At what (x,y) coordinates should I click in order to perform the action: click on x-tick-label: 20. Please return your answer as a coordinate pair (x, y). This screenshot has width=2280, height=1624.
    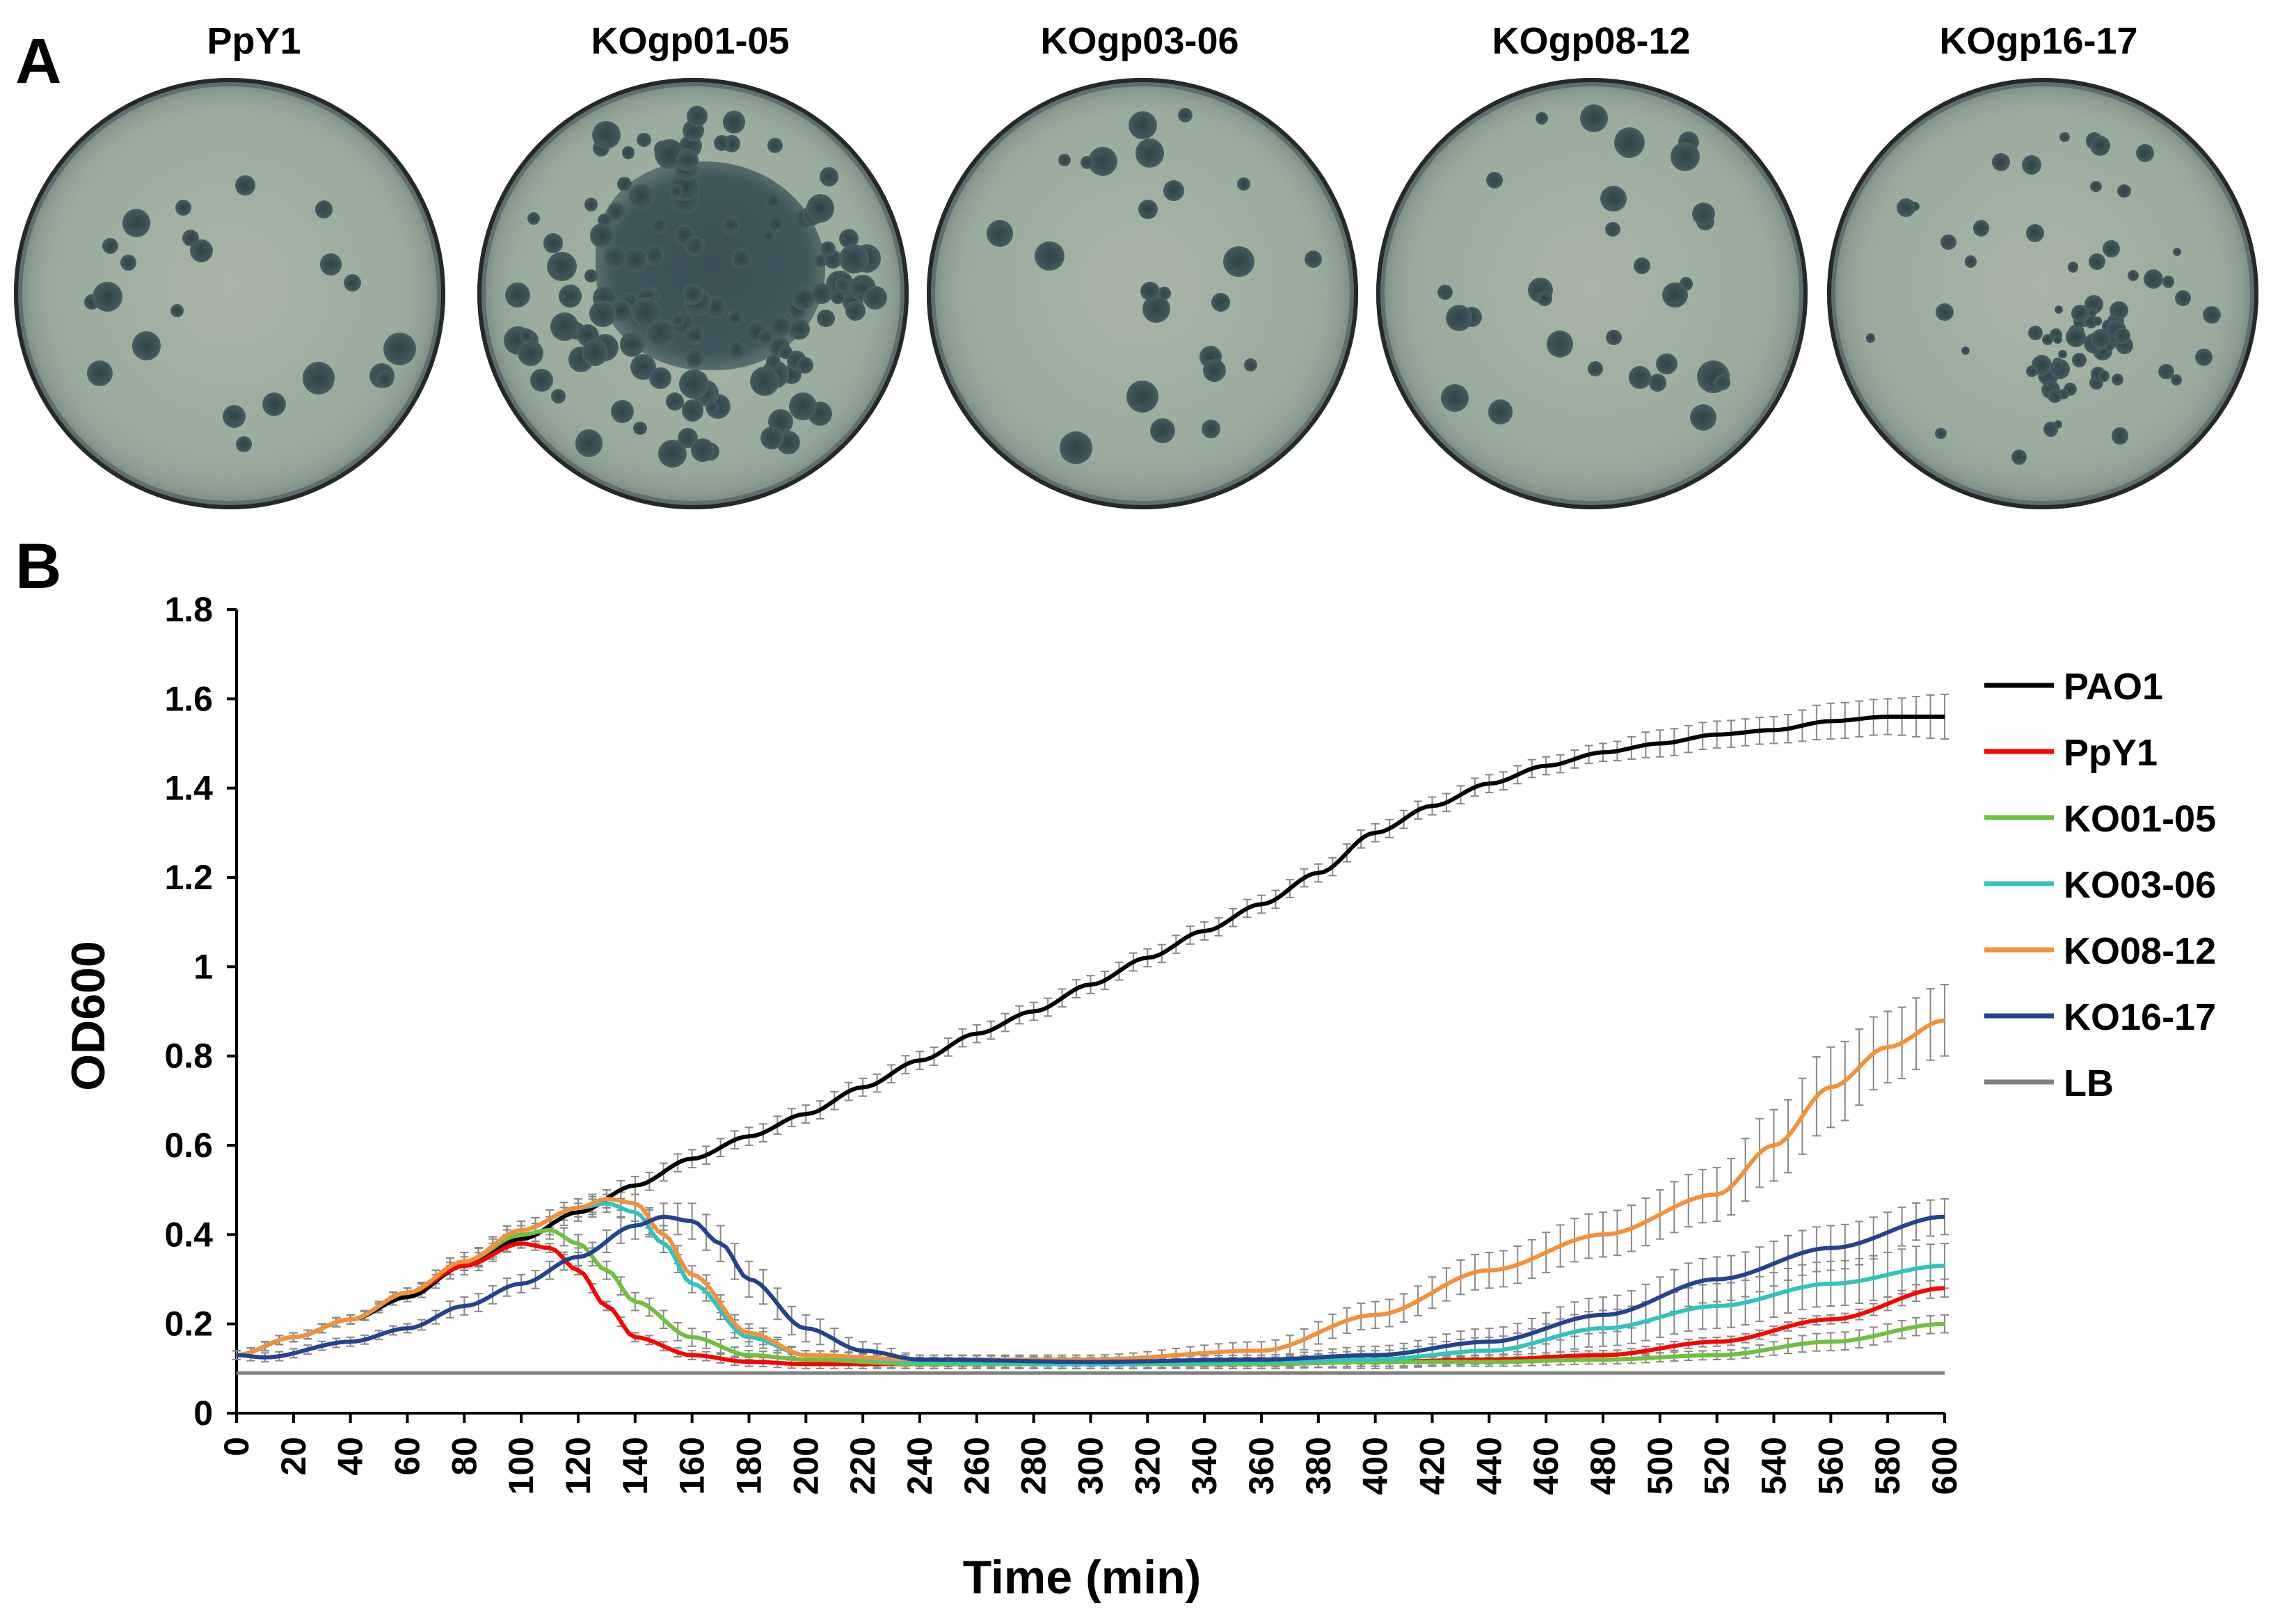
    Looking at the image, I should click on (293, 1456).